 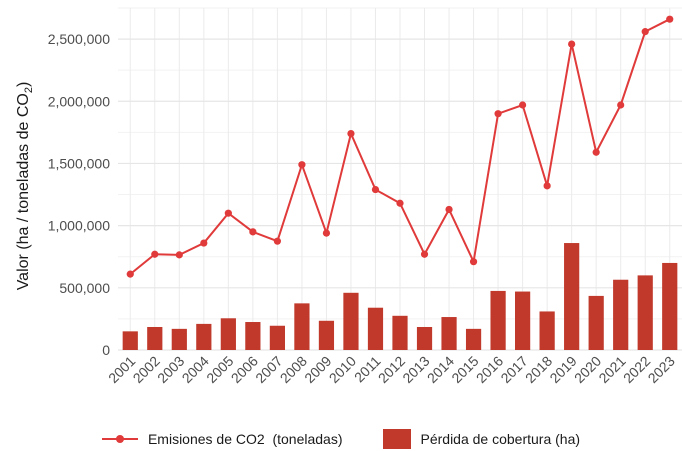 What do you see at coordinates (449, 209) in the screenshot?
I see `emissions-point-2014` at bounding box center [449, 209].